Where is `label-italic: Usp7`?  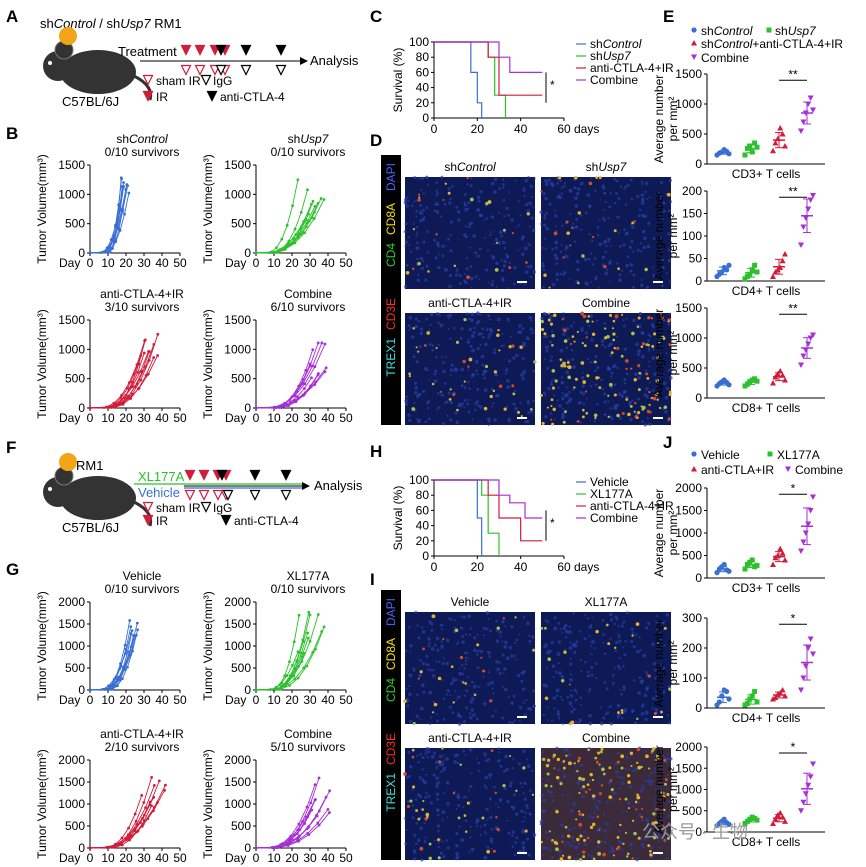
label-italic: Usp7 is located at coordinates (314, 139).